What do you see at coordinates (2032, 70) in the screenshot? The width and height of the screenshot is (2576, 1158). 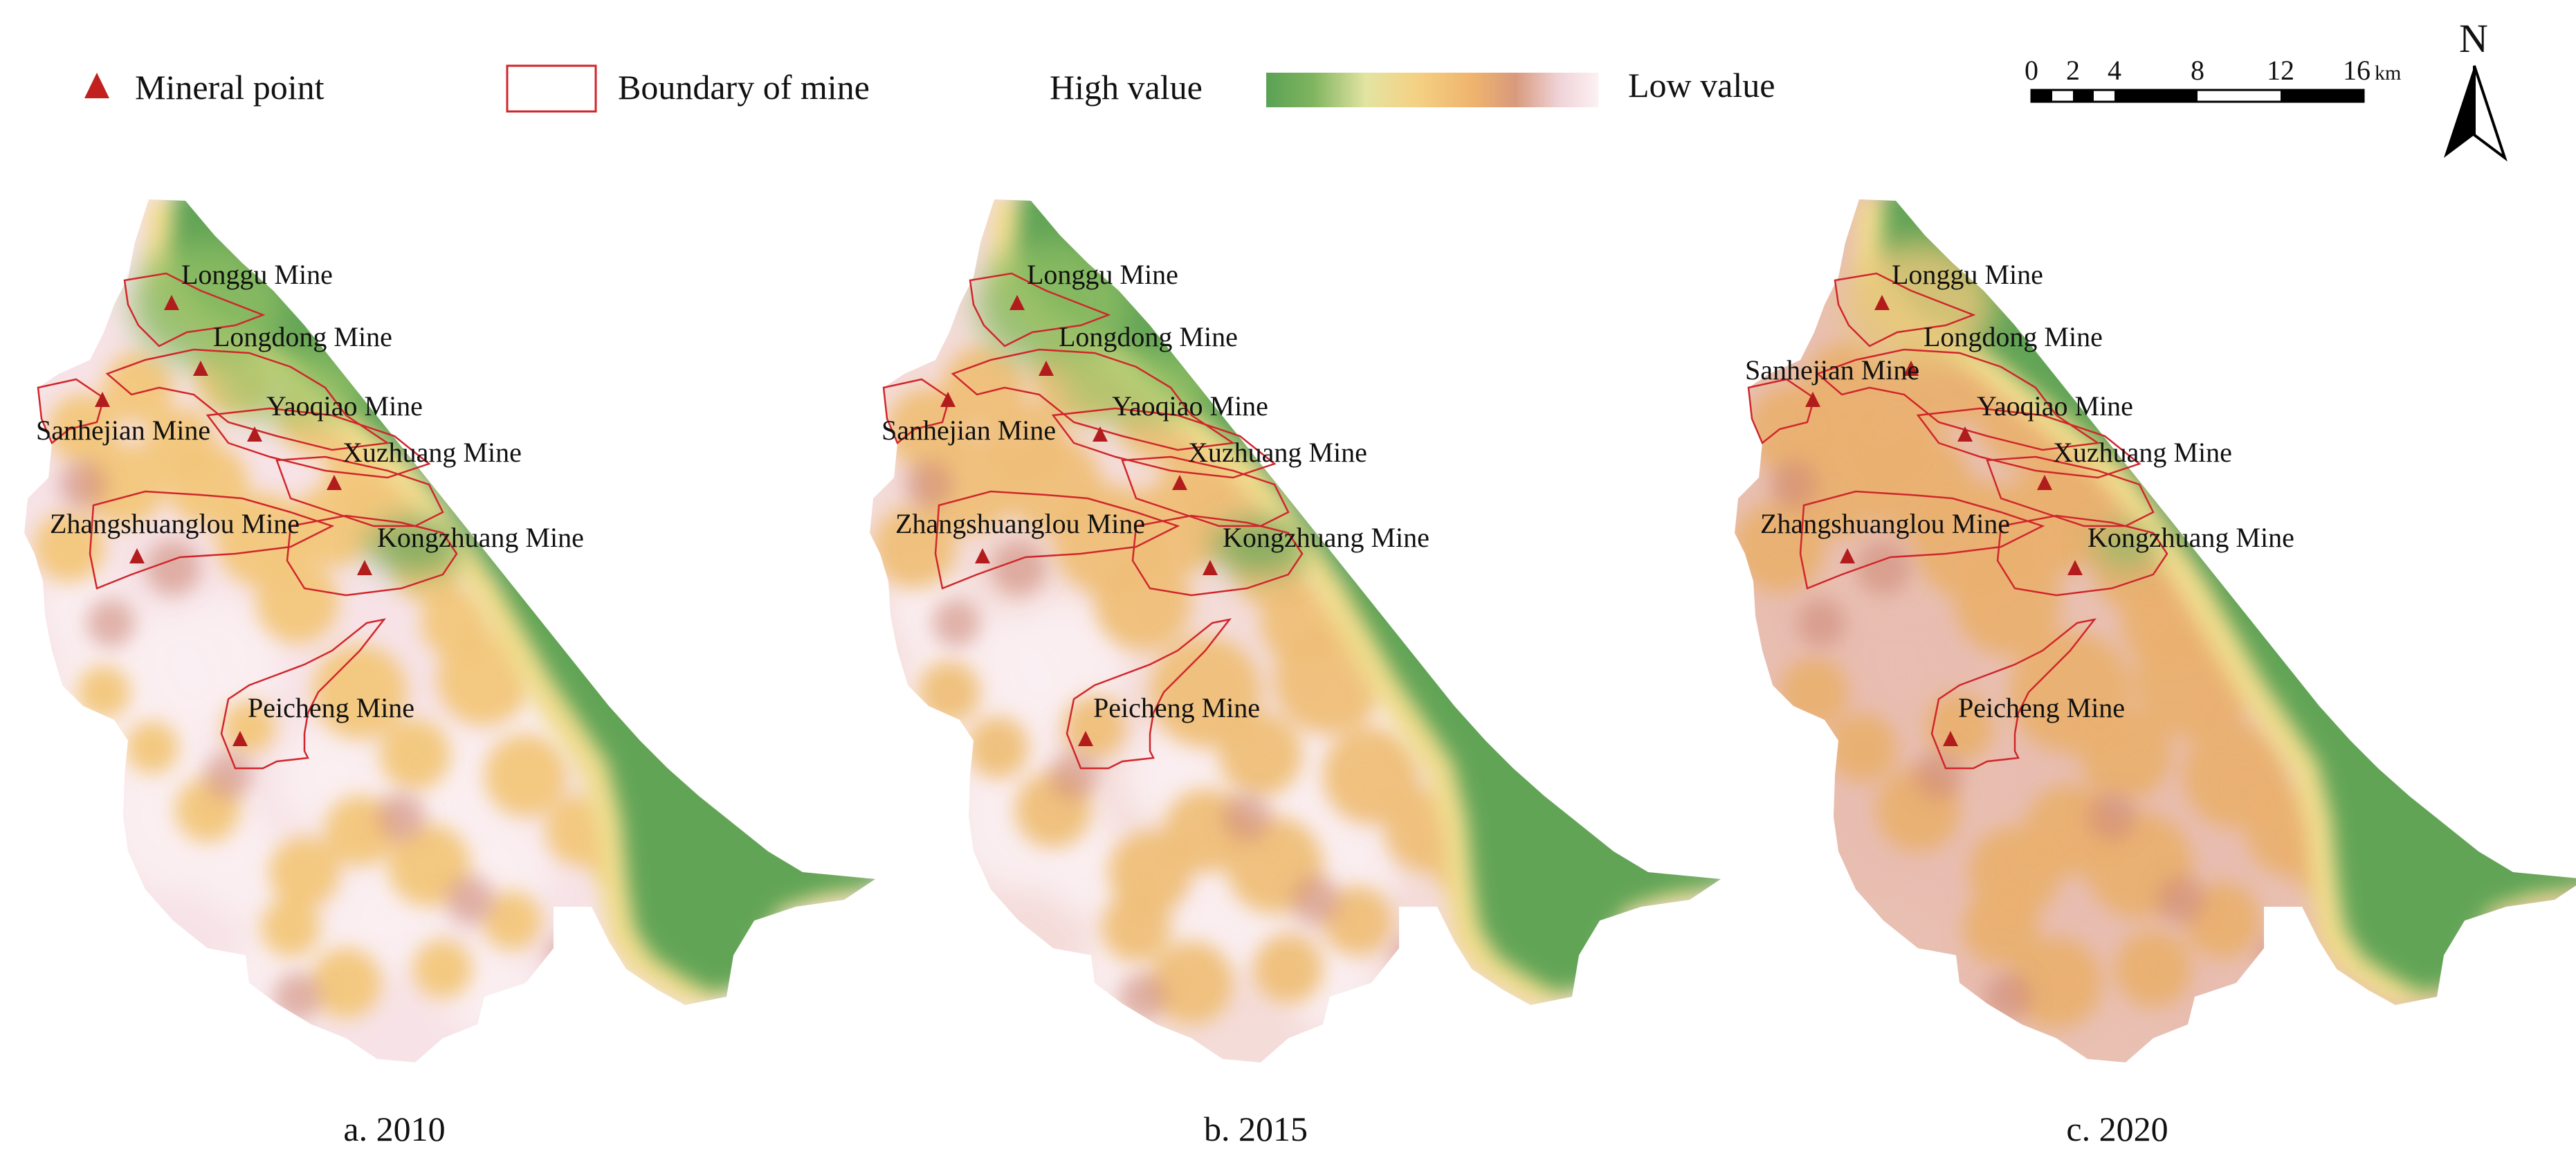 I see `scale-tick-0: 0` at bounding box center [2032, 70].